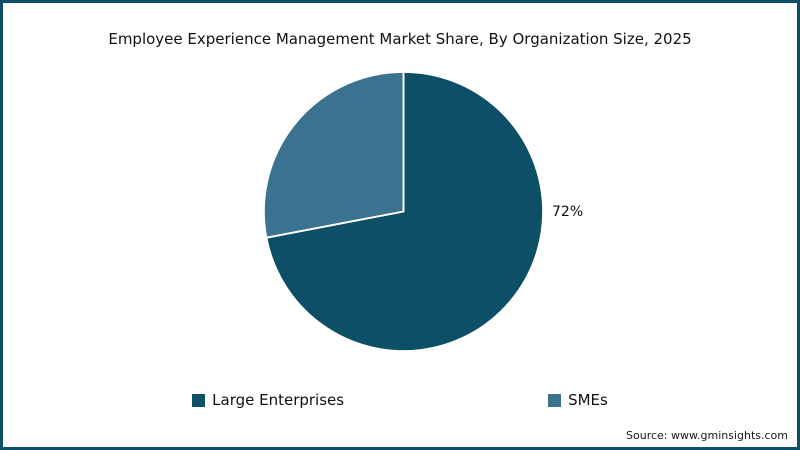 The height and width of the screenshot is (450, 800). Describe the element at coordinates (588, 400) in the screenshot. I see `legend-label: SMEs` at that location.